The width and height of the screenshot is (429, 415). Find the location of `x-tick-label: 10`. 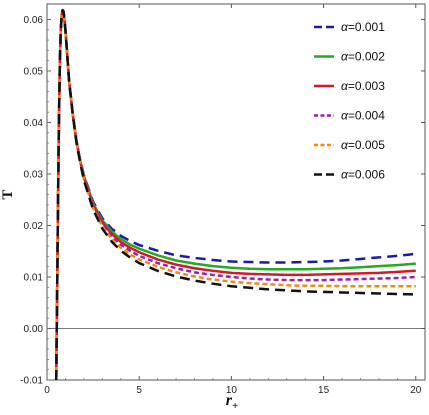

x-tick-label: 10 is located at coordinates (232, 390).